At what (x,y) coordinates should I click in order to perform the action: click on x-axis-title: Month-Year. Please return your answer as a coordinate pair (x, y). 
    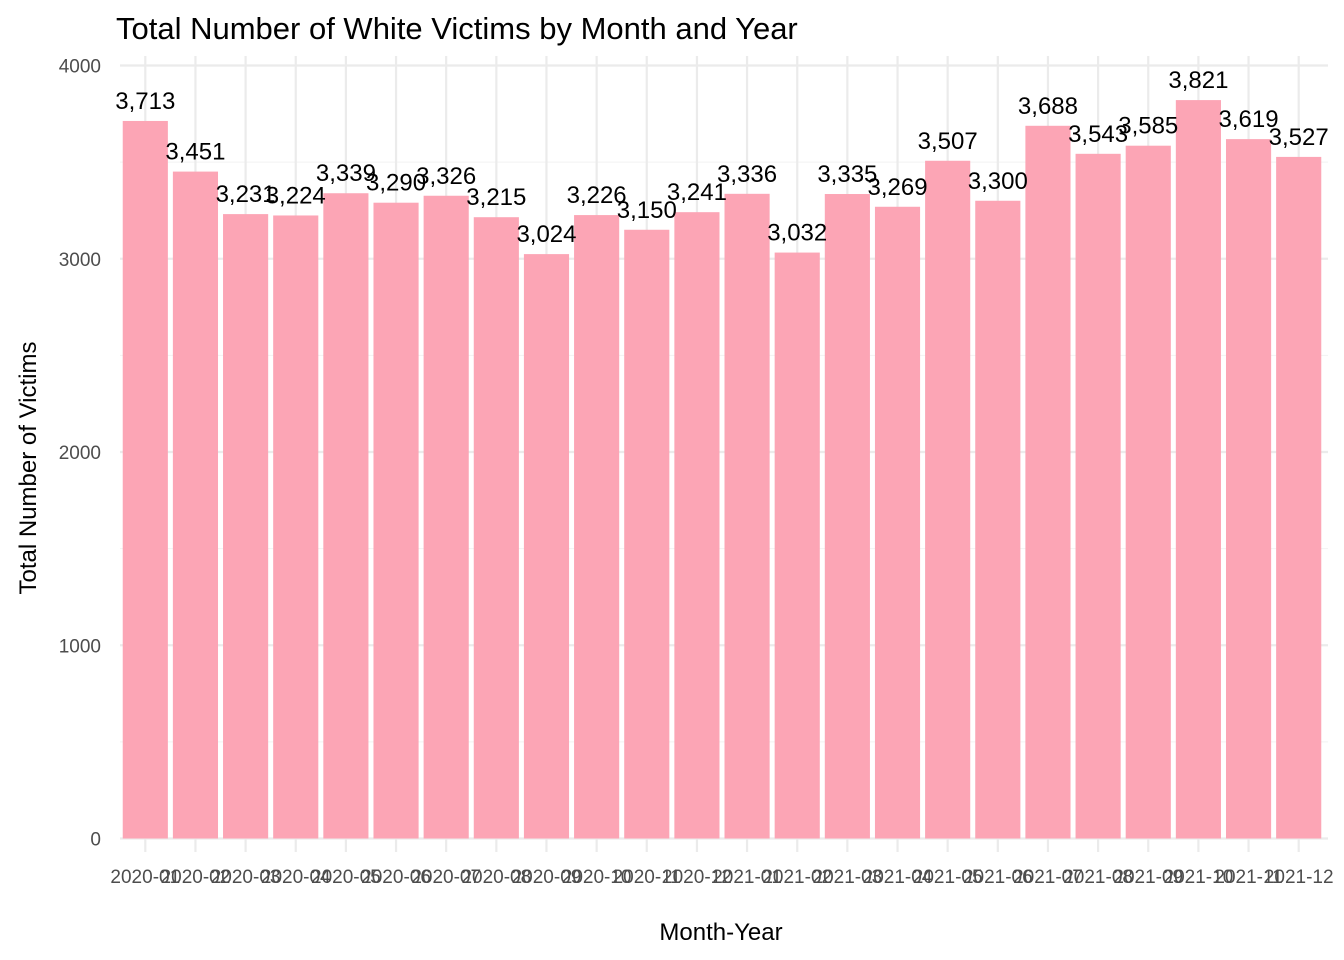
    Looking at the image, I should click on (720, 932).